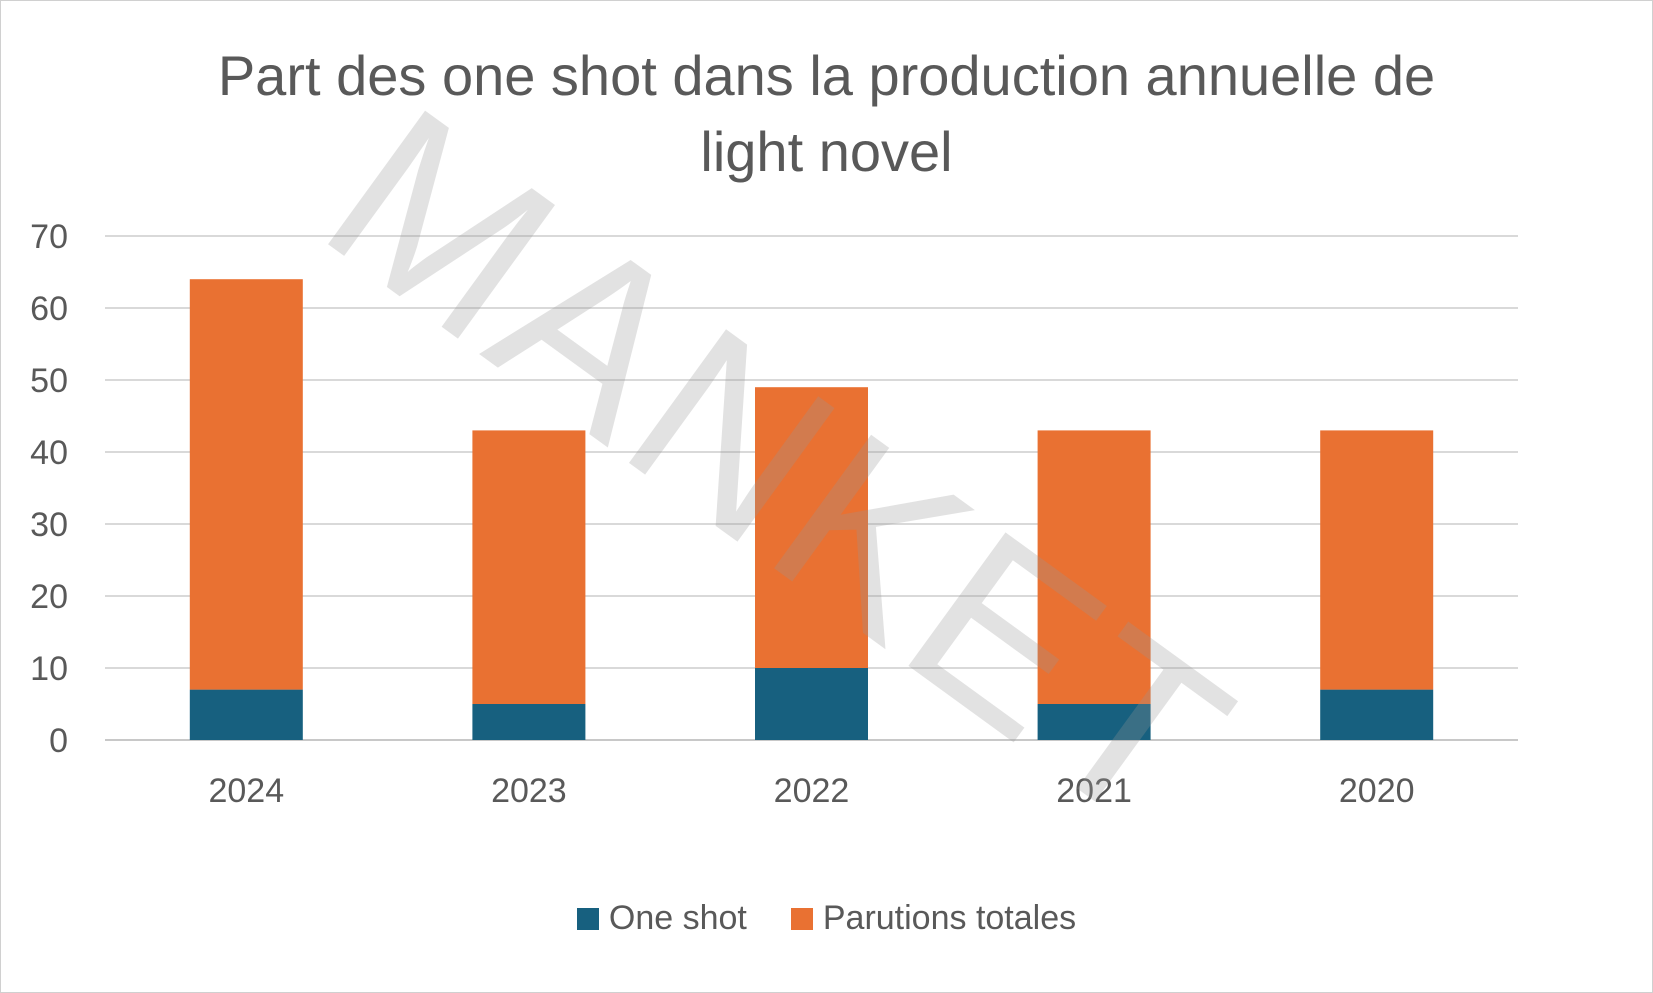  Describe the element at coordinates (529, 791) in the screenshot. I see `x-tick-label: 2023` at that location.